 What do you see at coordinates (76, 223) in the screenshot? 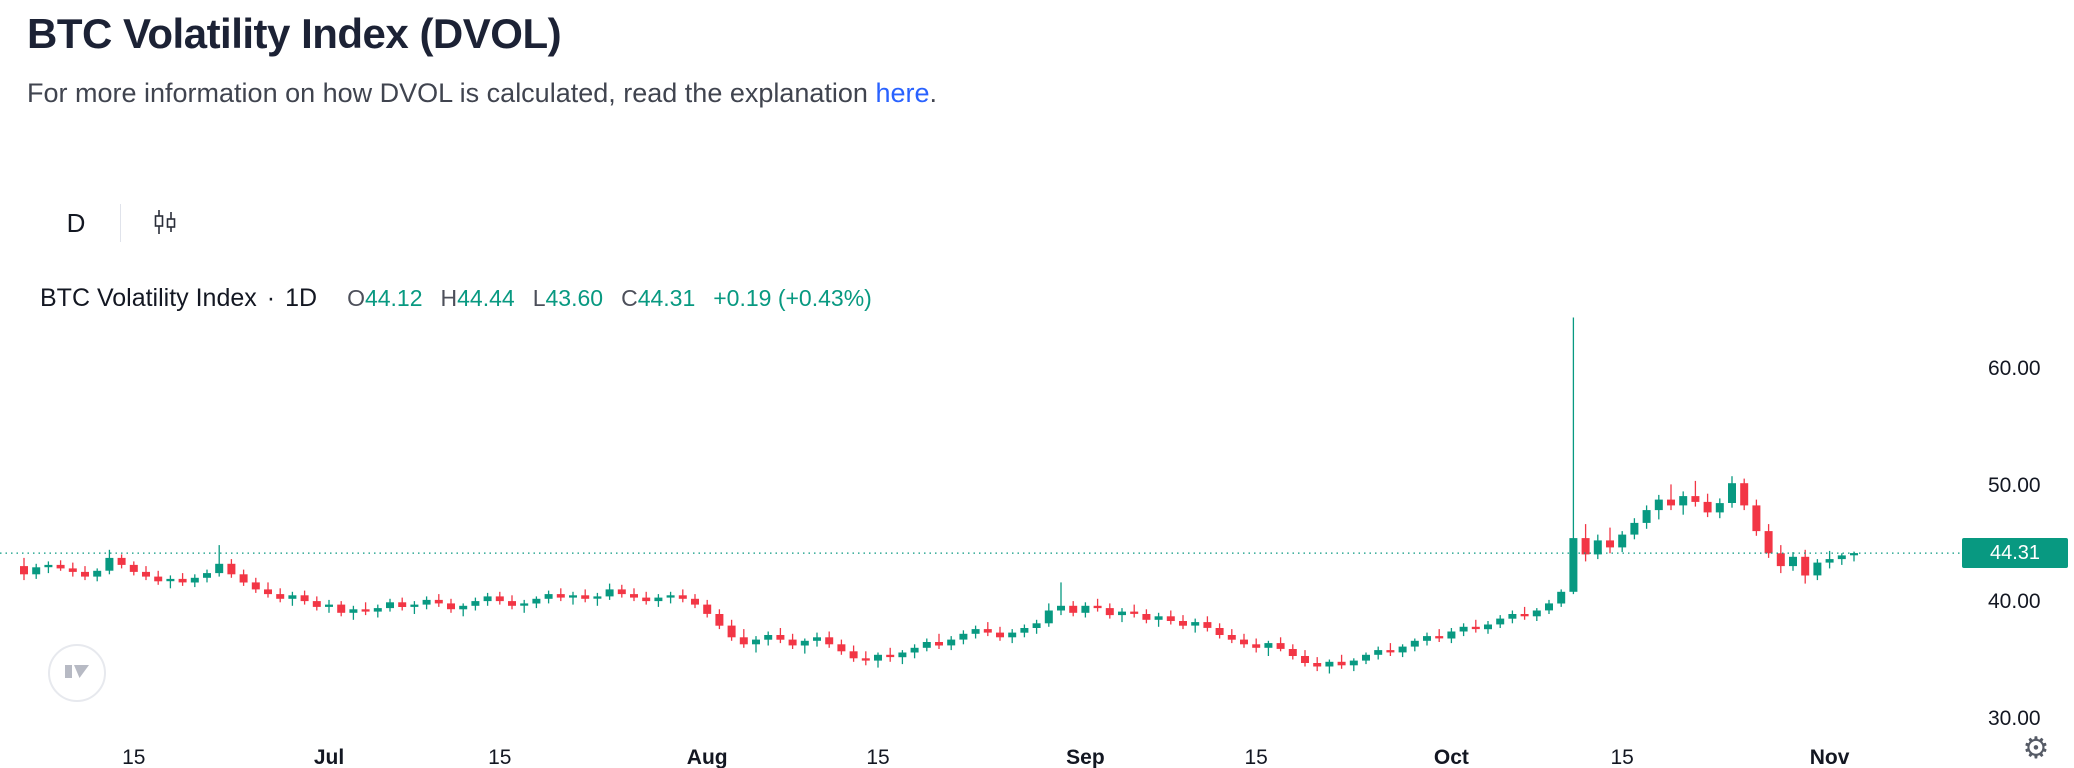
I see `interval-button: D` at bounding box center [76, 223].